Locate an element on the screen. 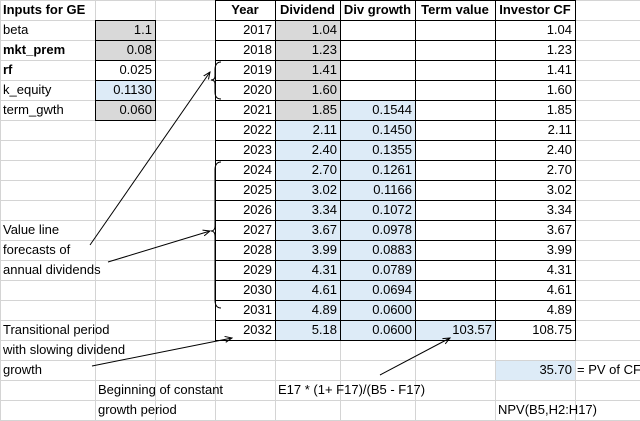 Image resolution: width=640 pixels, height=421 pixels. cell-text: 2030 is located at coordinates (257, 289).